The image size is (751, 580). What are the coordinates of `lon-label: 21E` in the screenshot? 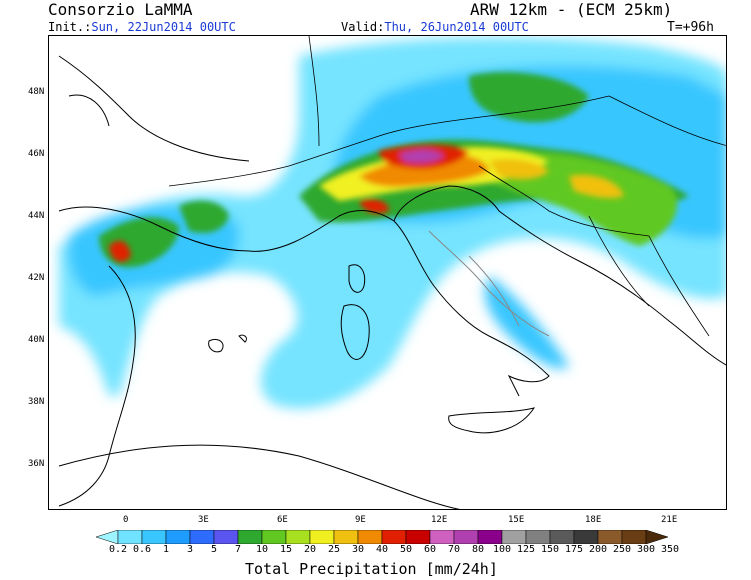 It's located at (669, 520).